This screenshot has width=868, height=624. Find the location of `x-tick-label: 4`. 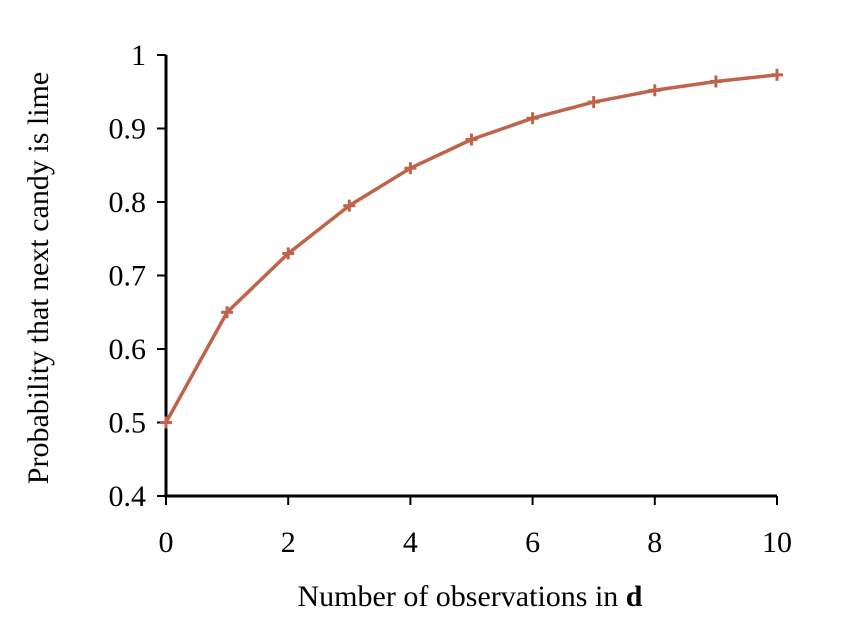

x-tick-label: 4 is located at coordinates (410, 542).